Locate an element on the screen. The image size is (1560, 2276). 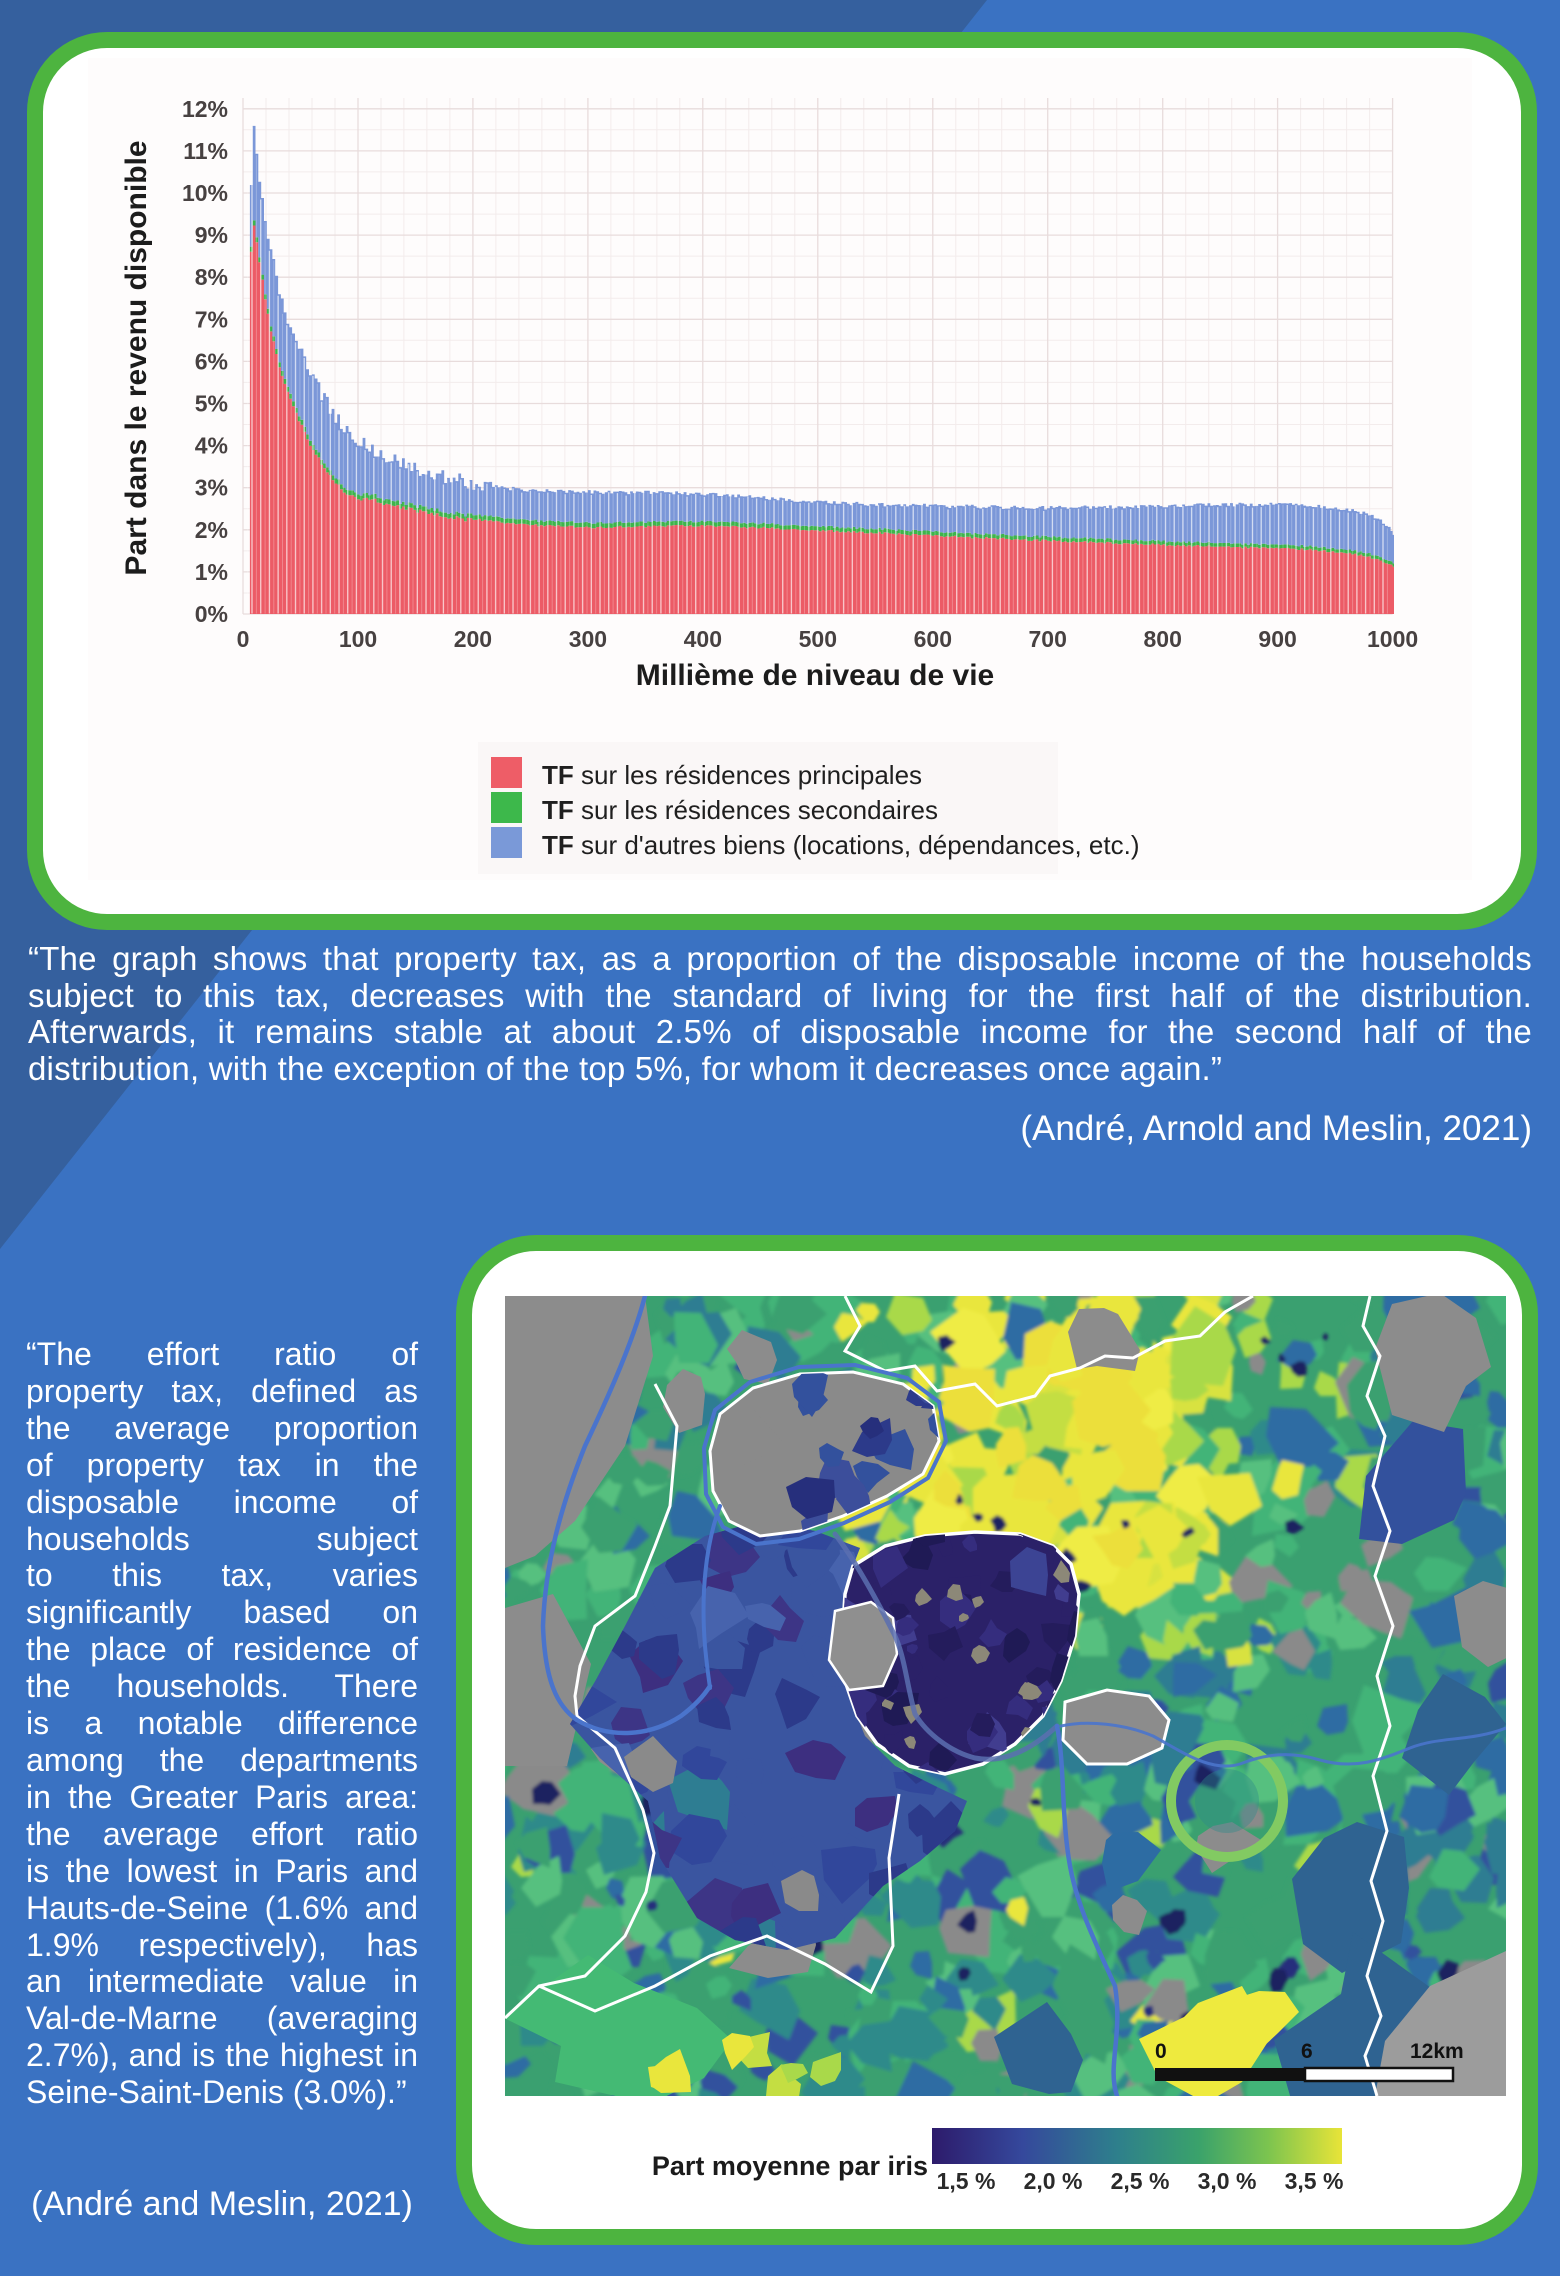
svg-text:TF sur les résidences principa: TF sur les résidences principales is located at coordinates (732, 775).